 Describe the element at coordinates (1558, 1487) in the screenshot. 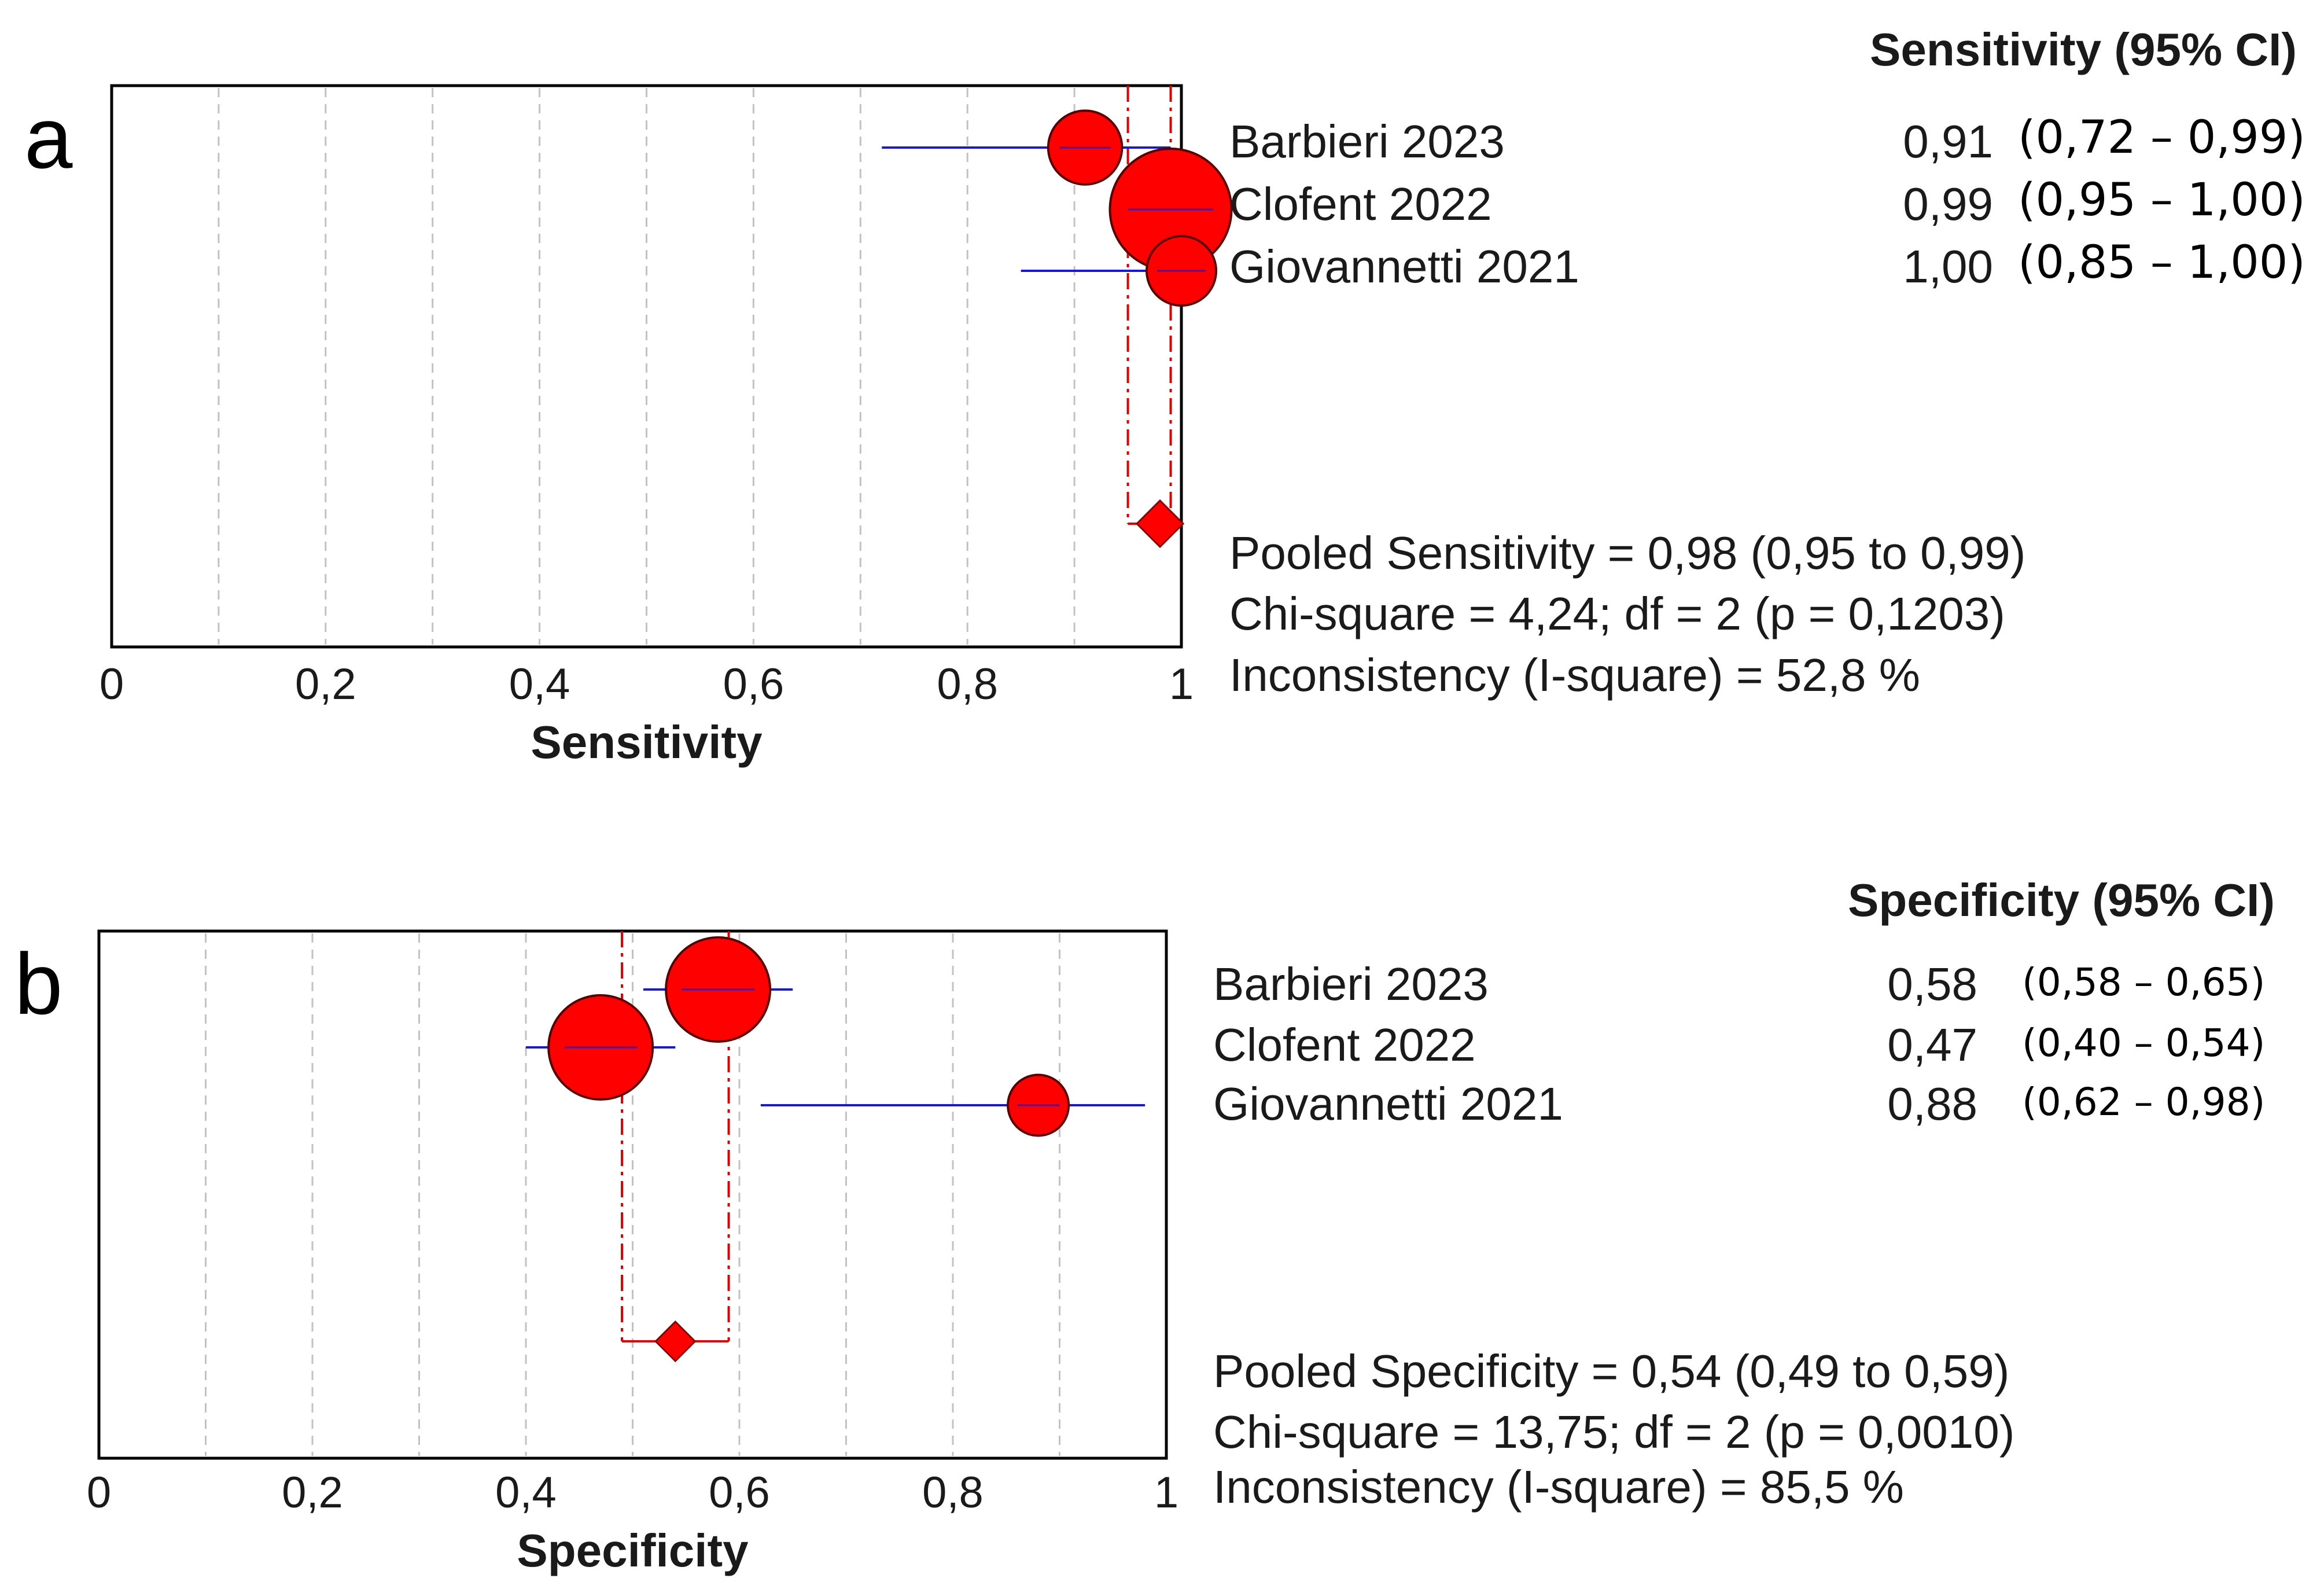

I see `summary-stat-line: Inconsistency (I-square) = 85,5 %` at that location.